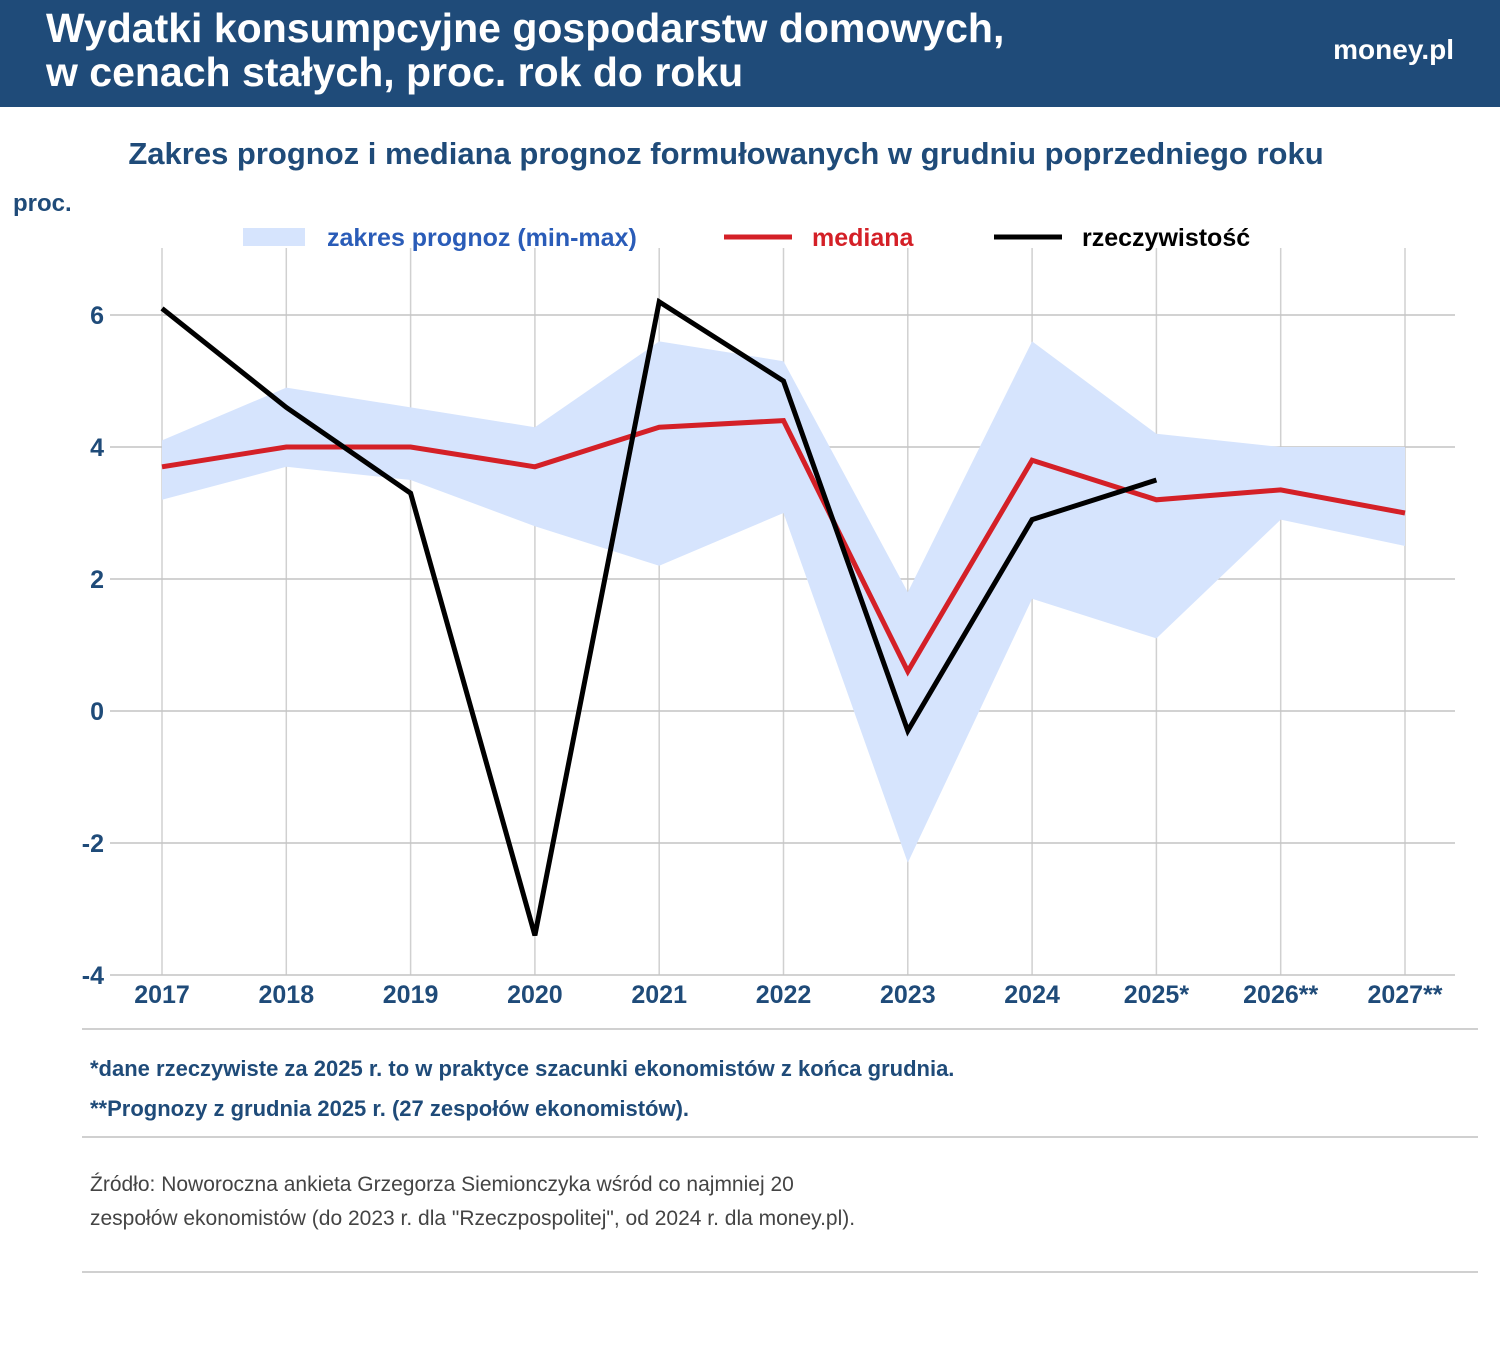  Describe the element at coordinates (1157, 995) in the screenshot. I see `x-tick-label: 2025*` at that location.